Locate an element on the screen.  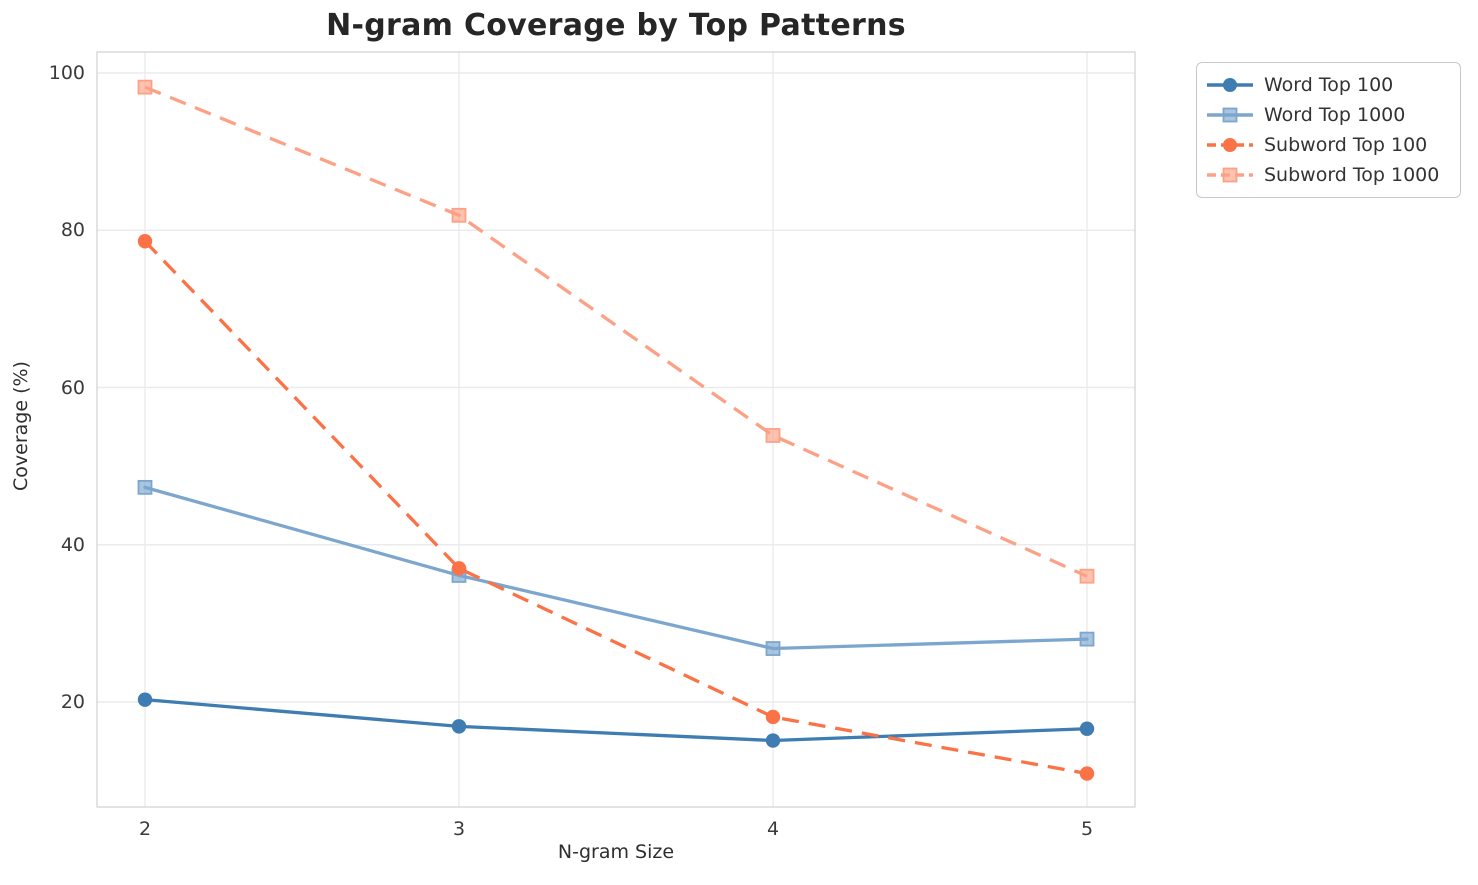
y-tick-label: 60 is located at coordinates (72, 387).